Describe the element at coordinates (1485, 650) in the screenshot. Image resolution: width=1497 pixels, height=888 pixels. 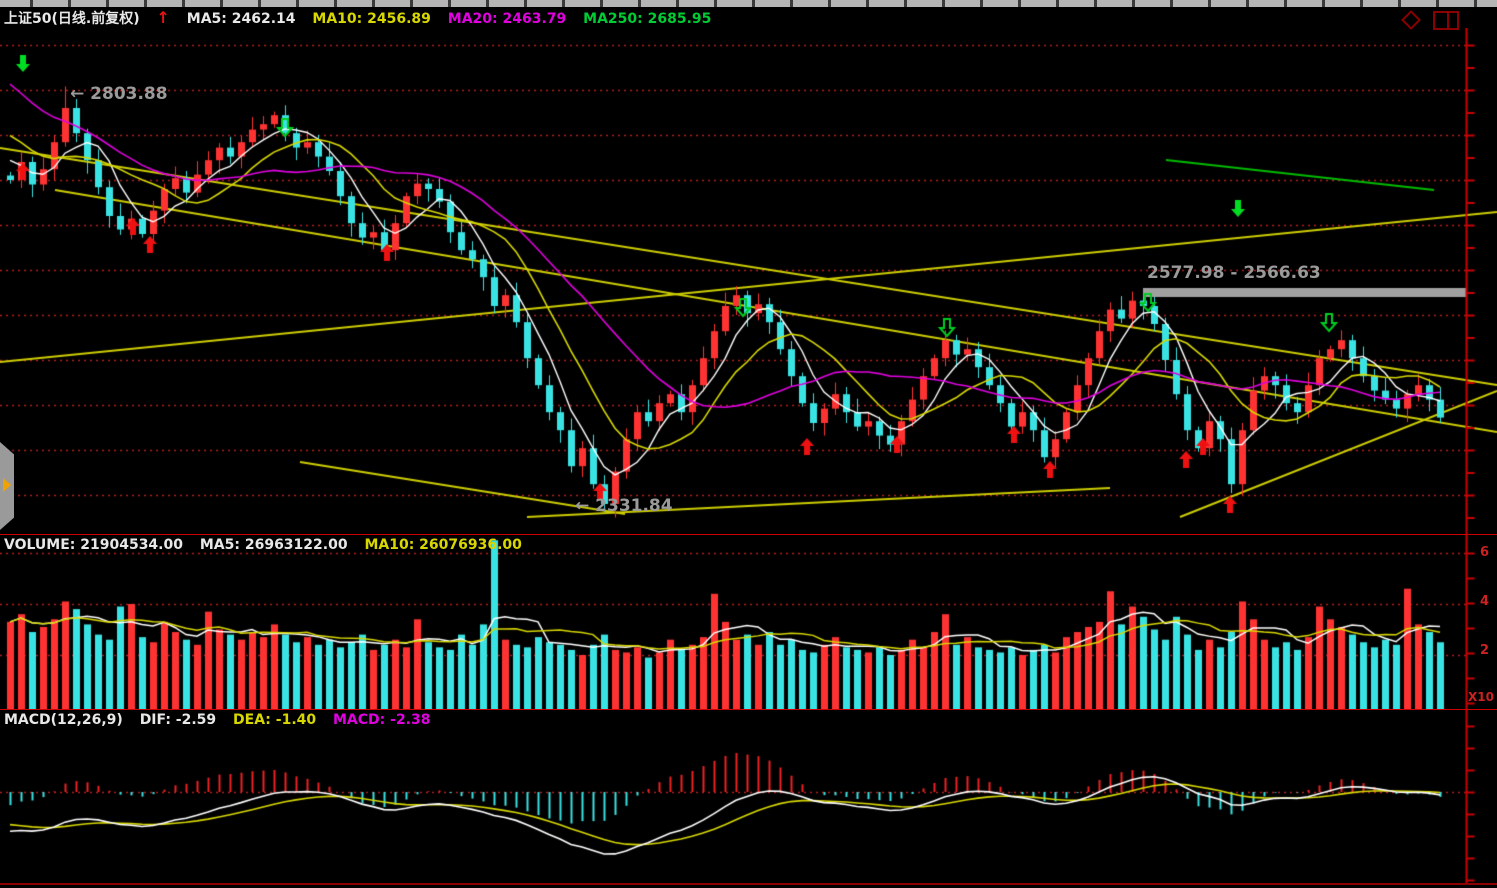
I see `volume-axis-label-2: 2` at that location.